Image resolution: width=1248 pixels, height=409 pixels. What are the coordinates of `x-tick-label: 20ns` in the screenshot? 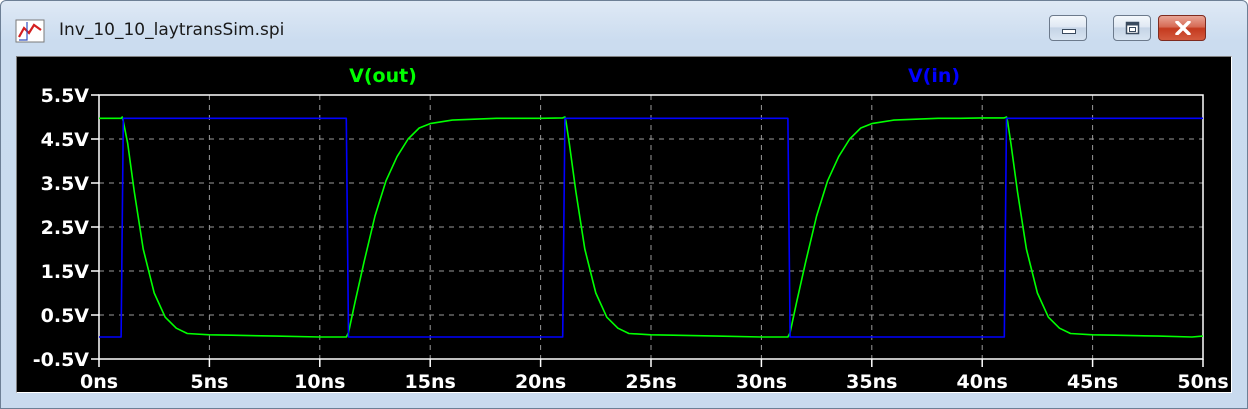 It's located at (540, 381).